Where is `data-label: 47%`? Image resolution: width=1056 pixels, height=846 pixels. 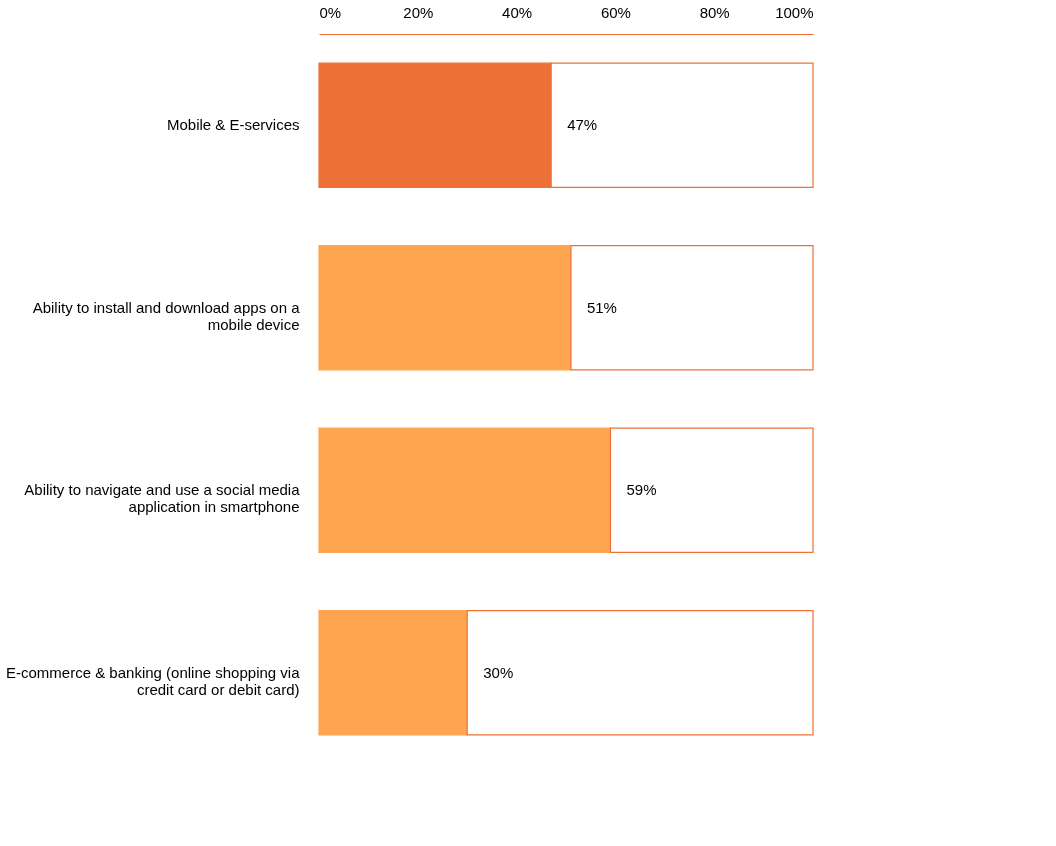 data-label: 47% is located at coordinates (582, 125).